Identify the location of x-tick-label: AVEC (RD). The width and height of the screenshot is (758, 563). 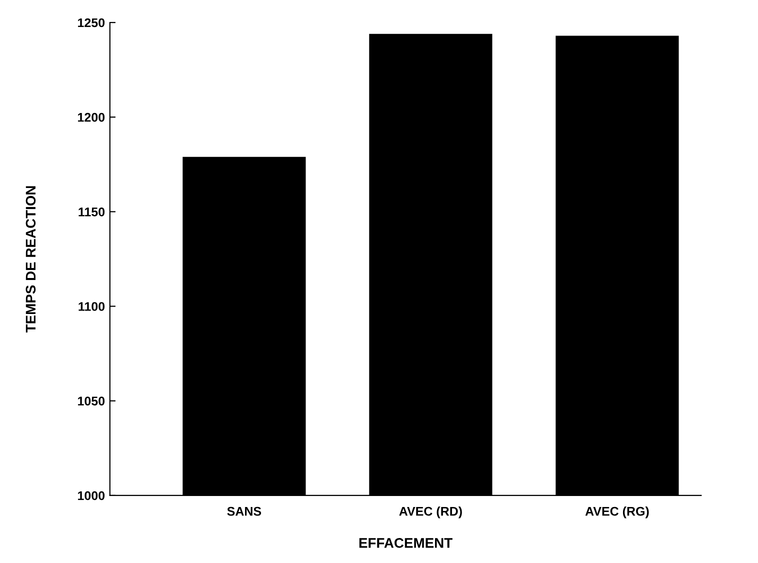
(430, 512).